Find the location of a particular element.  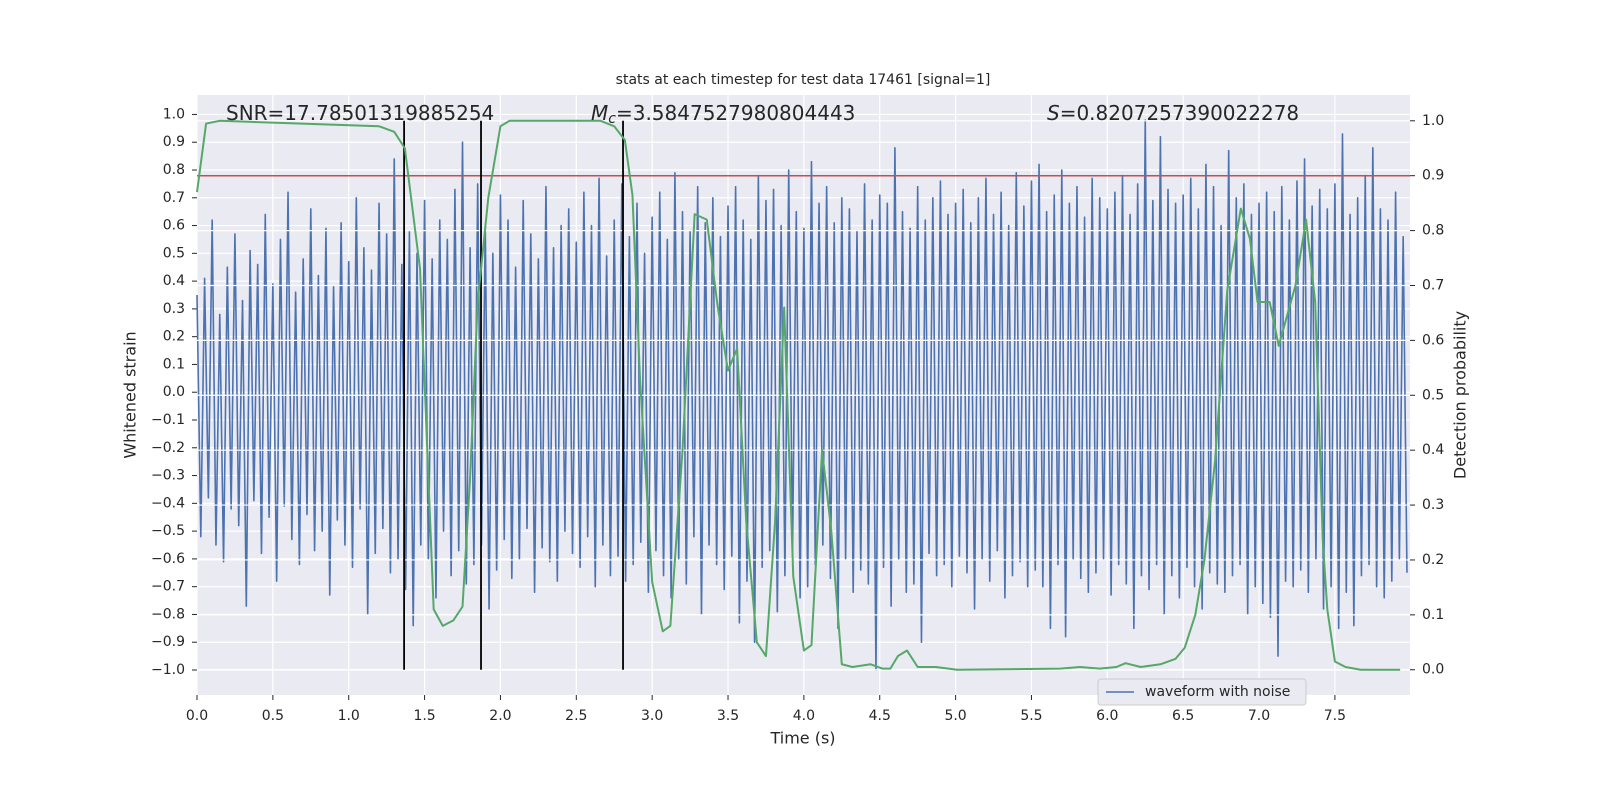

y-tick-label: 0.2 is located at coordinates (174, 337).